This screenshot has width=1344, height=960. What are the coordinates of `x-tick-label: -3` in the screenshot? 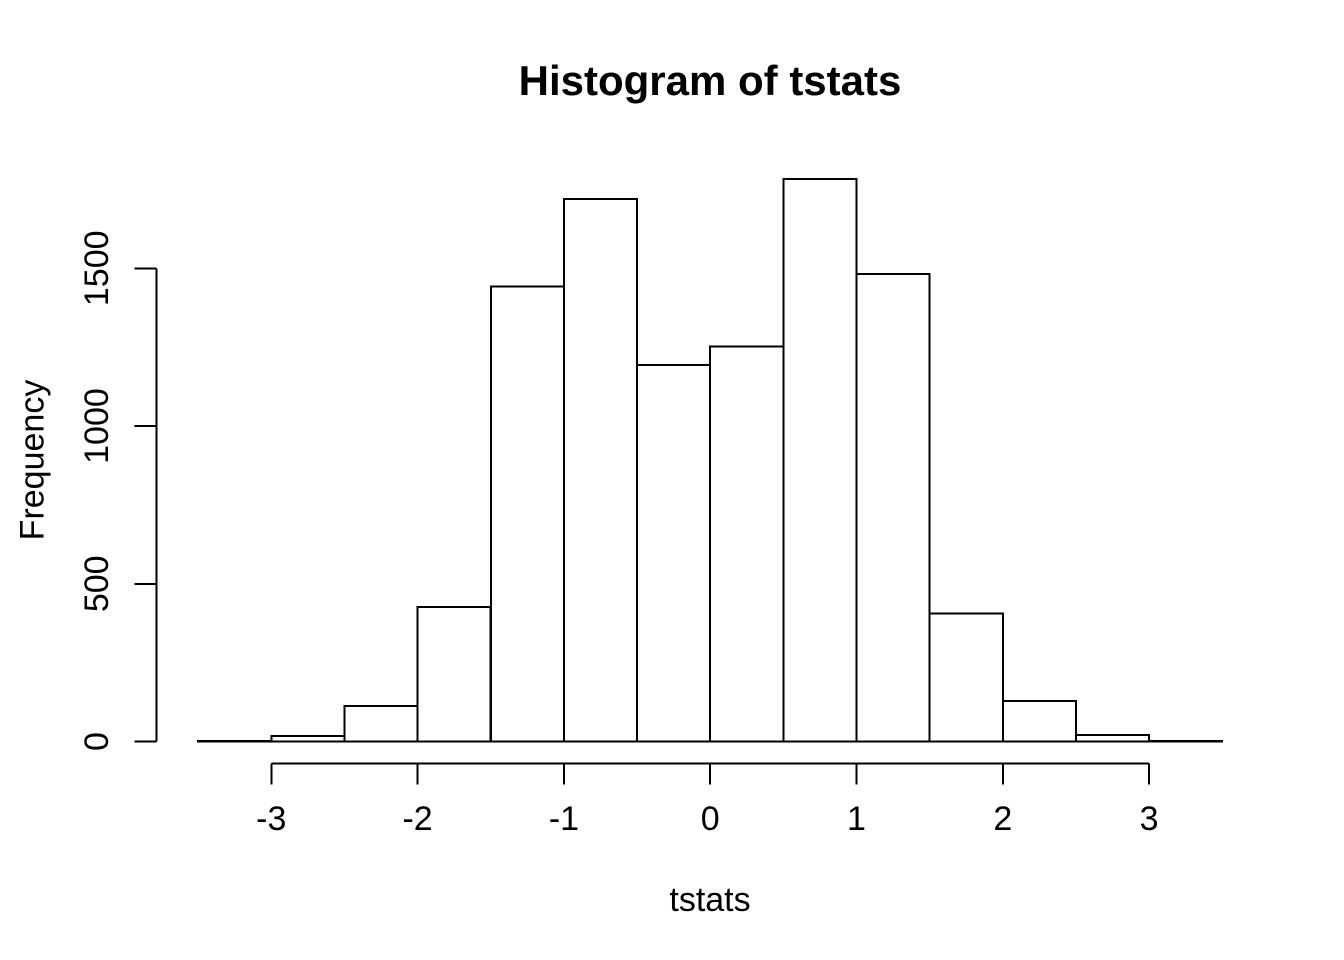 It's located at (271, 819).